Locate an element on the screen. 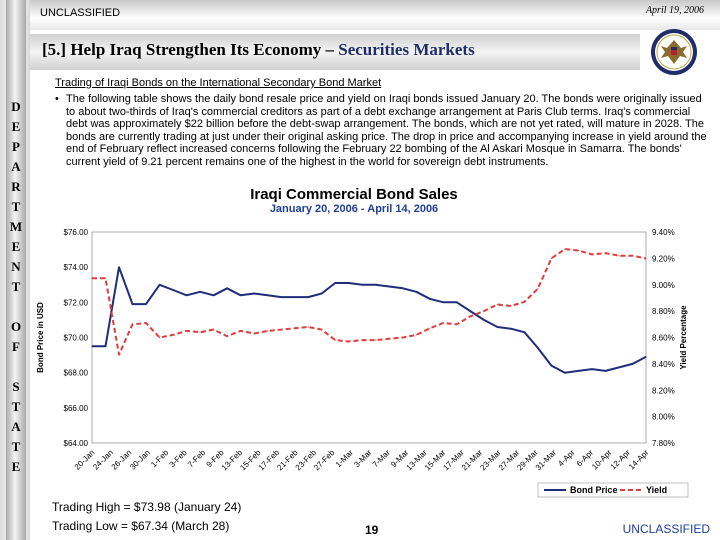 This screenshot has height=540, width=720. classification-top: UNCLASSIFIED is located at coordinates (80, 13).